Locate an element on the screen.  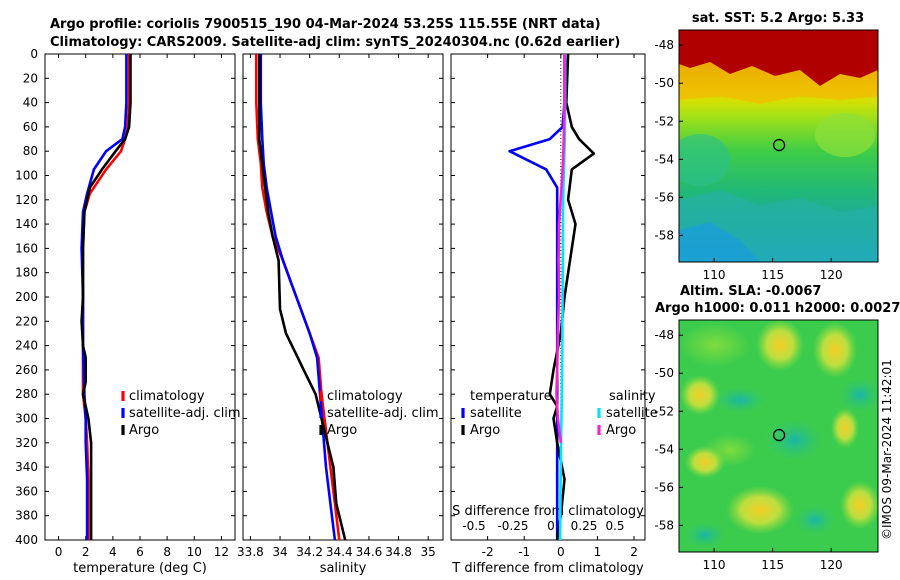
top-tick-label: -0.25 is located at coordinates (512, 526).